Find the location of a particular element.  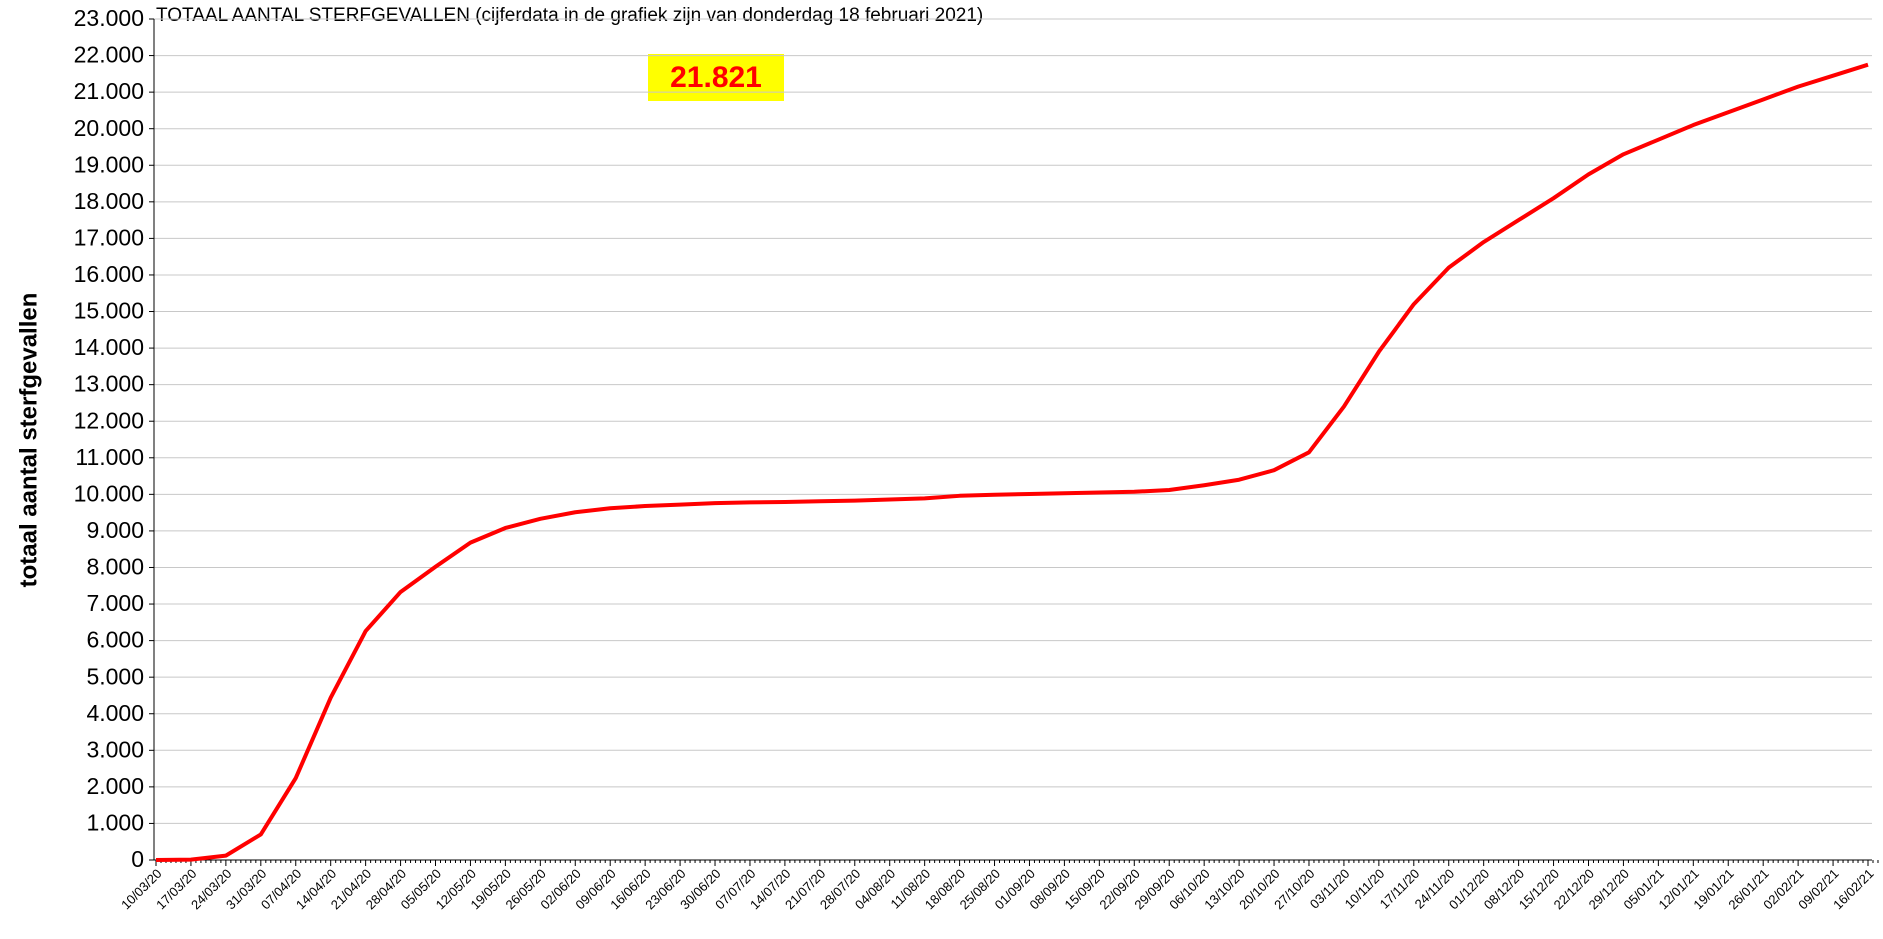

y-tick-label: 13.000 is located at coordinates (109, 384).